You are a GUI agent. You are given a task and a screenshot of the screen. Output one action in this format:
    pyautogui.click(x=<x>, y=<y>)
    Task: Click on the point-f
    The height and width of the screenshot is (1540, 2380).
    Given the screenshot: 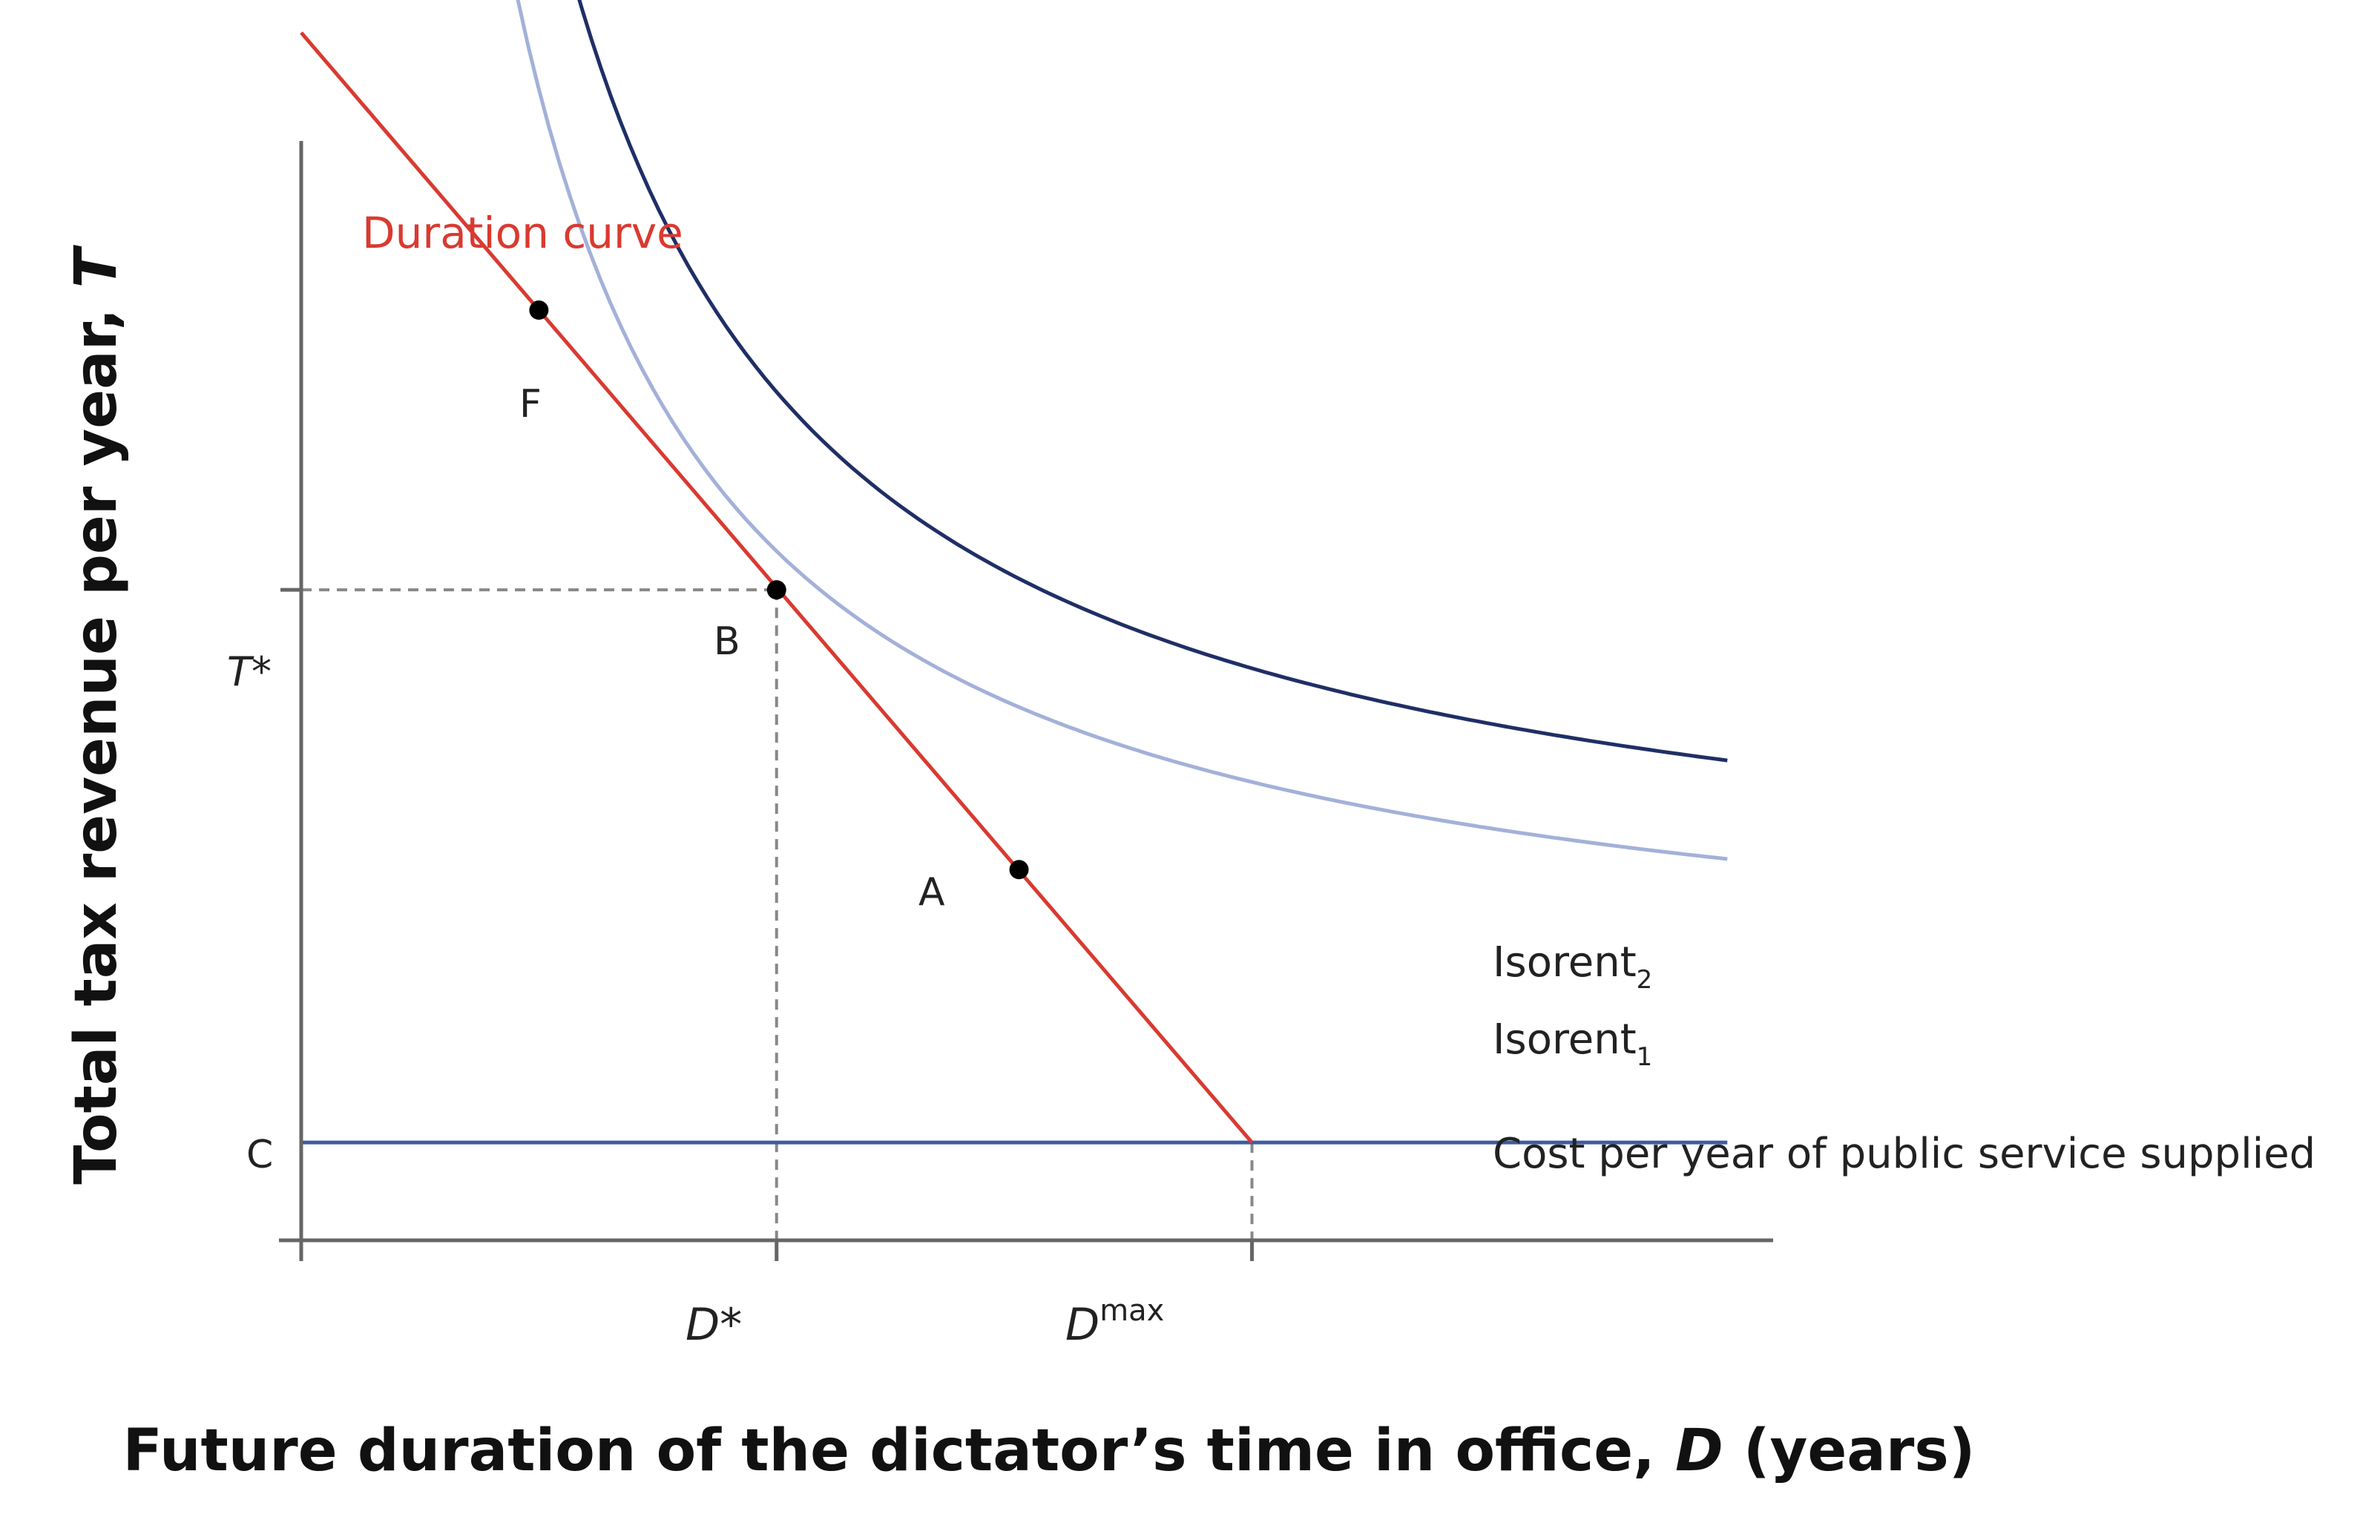 What is the action you would take?
    pyautogui.click(x=539, y=310)
    